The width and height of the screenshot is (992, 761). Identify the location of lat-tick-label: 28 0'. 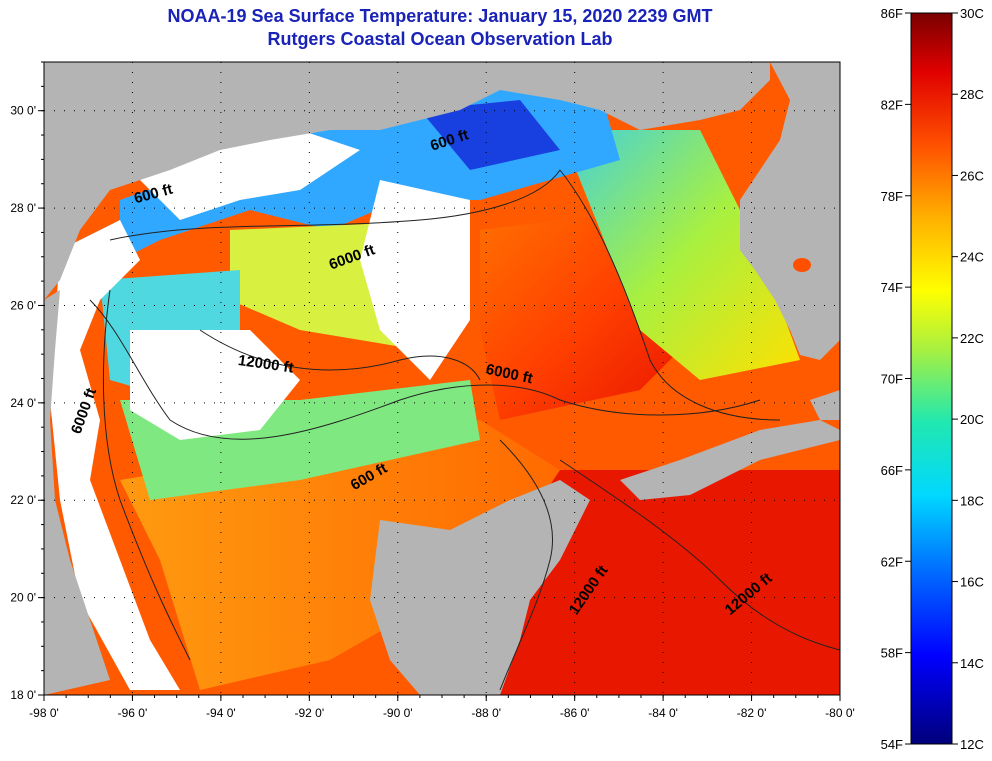
(23, 208).